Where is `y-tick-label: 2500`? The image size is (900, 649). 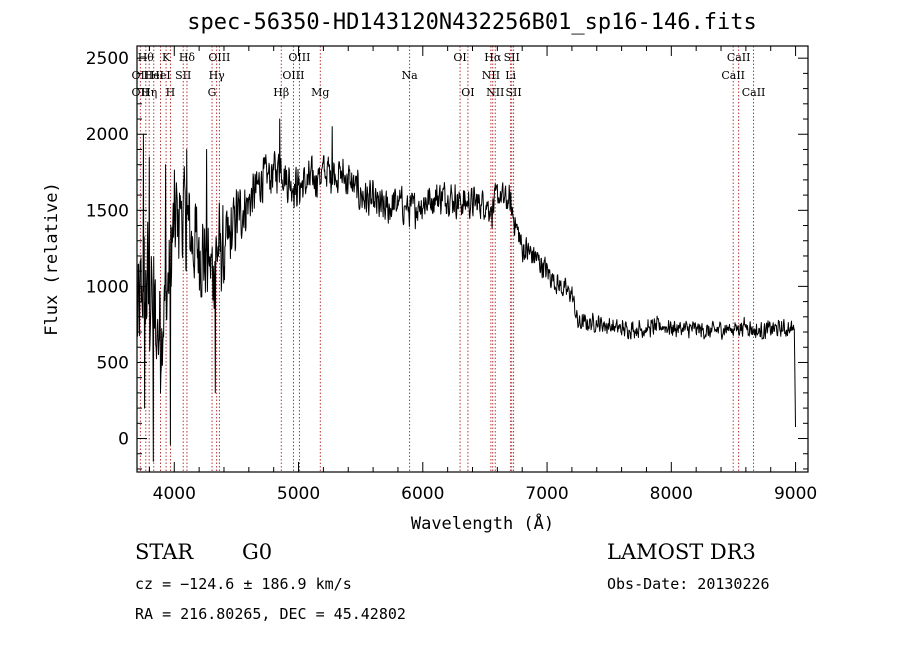 y-tick-label: 2500 is located at coordinates (107, 59).